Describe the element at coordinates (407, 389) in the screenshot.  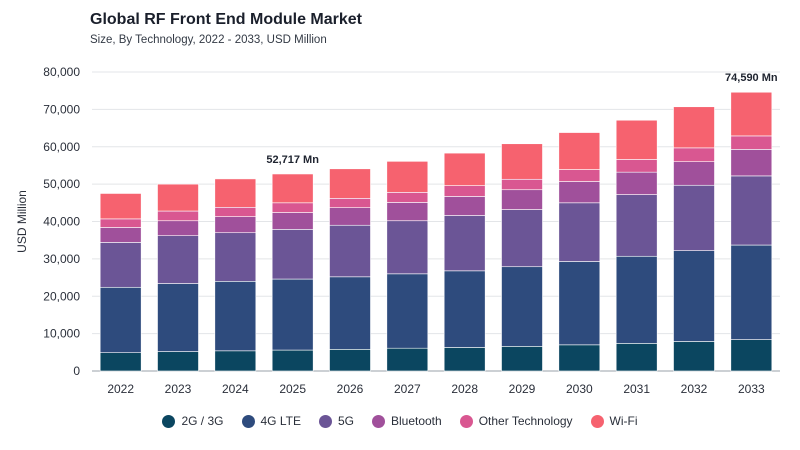
I see `x-tick-label: 2027` at that location.